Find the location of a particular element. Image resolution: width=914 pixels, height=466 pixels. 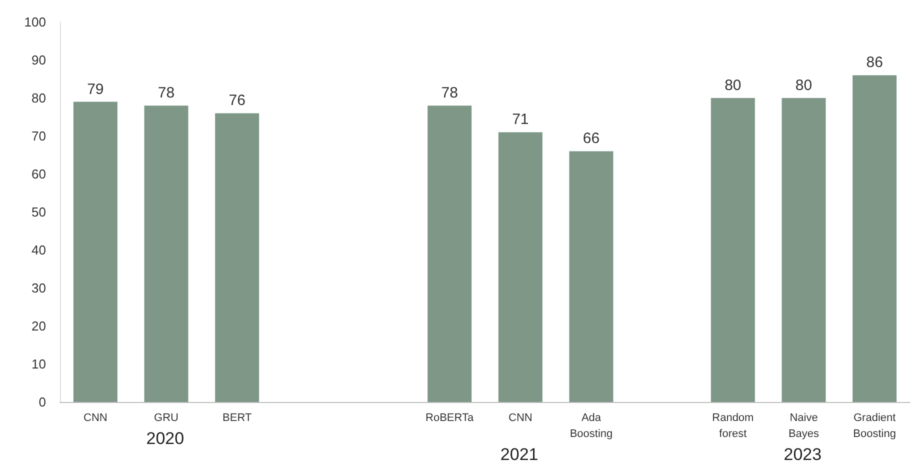

x-tick-label: Ada Boosting is located at coordinates (591, 426).